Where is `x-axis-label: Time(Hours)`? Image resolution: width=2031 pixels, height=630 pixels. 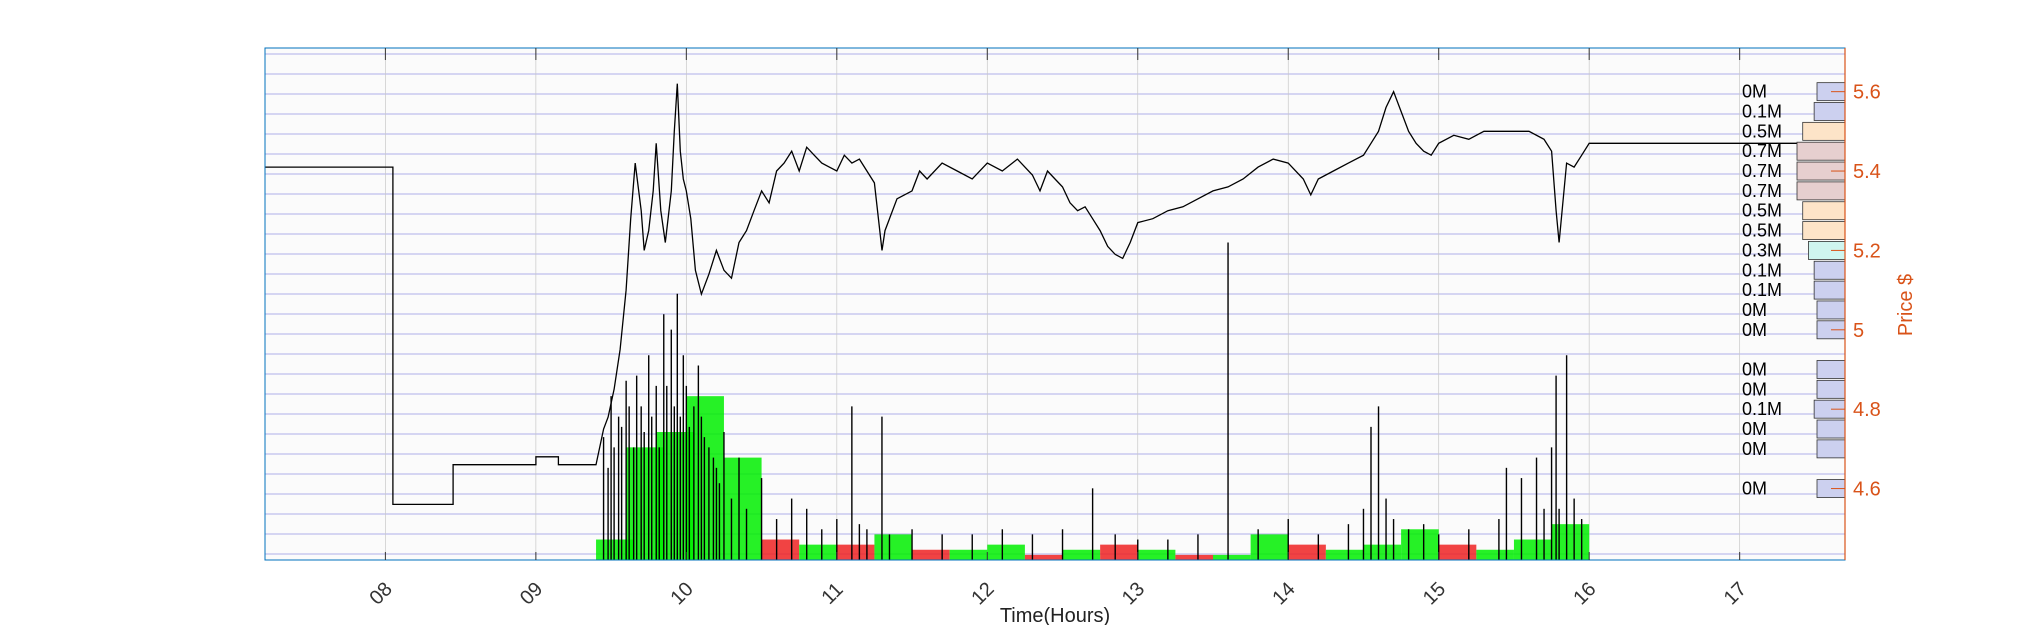 x-axis-label: Time(Hours) is located at coordinates (1055, 615).